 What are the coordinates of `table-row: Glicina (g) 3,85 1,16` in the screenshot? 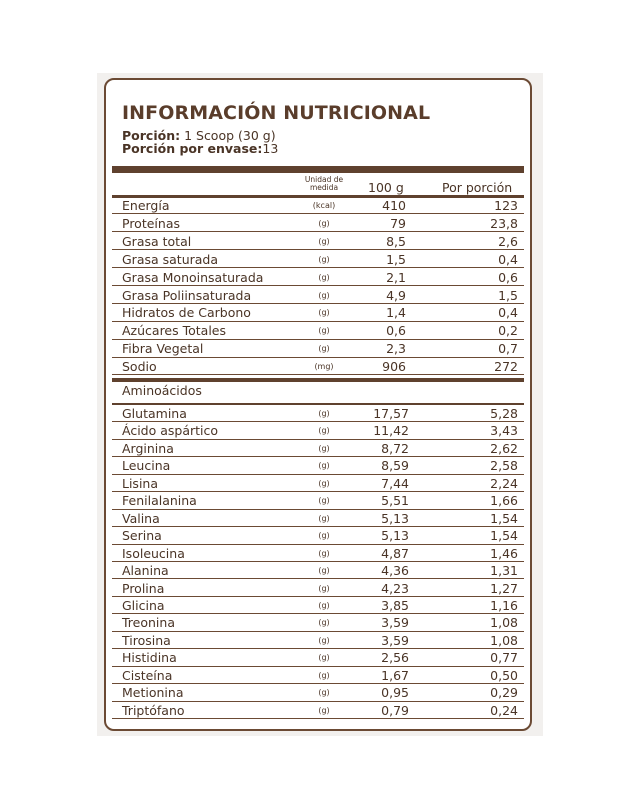 It's located at (318, 606).